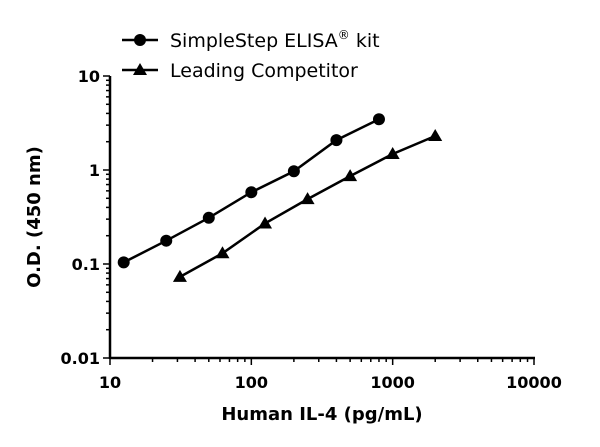 This screenshot has height=447, width=600. What do you see at coordinates (110, 382) in the screenshot?
I see `x-tick-label: 10` at bounding box center [110, 382].